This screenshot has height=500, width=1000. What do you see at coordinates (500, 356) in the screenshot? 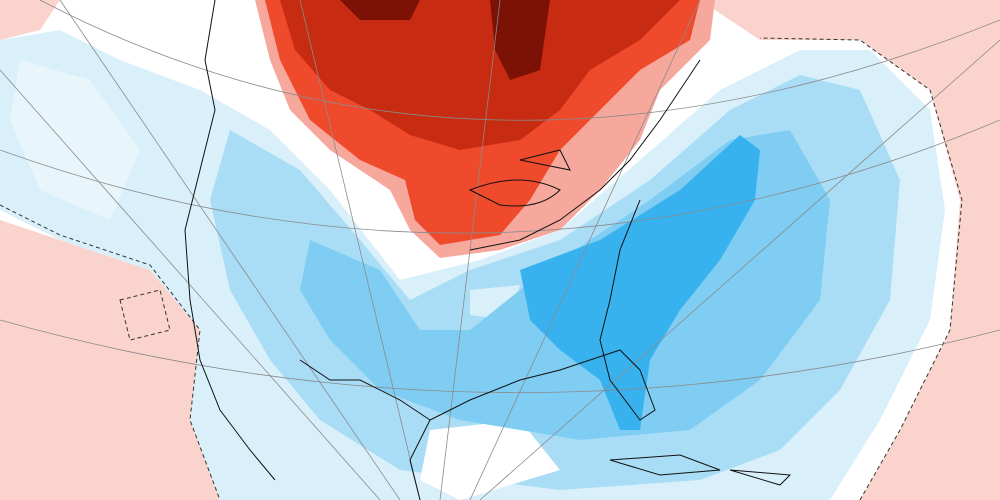
I see `latitude-line` at bounding box center [500, 356].